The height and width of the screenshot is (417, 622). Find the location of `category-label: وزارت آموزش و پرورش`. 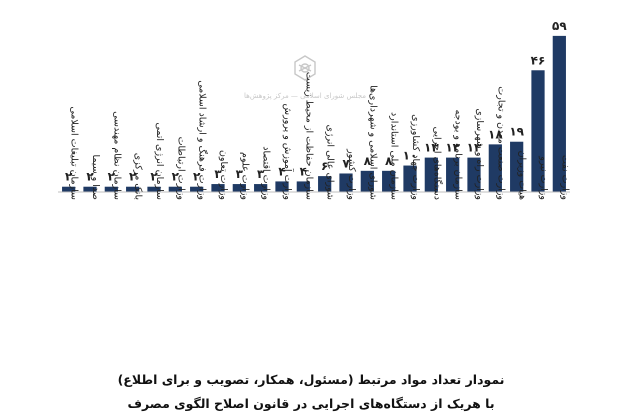

category-label: وزارت آموزش و پرورش is located at coordinates (288, 152).